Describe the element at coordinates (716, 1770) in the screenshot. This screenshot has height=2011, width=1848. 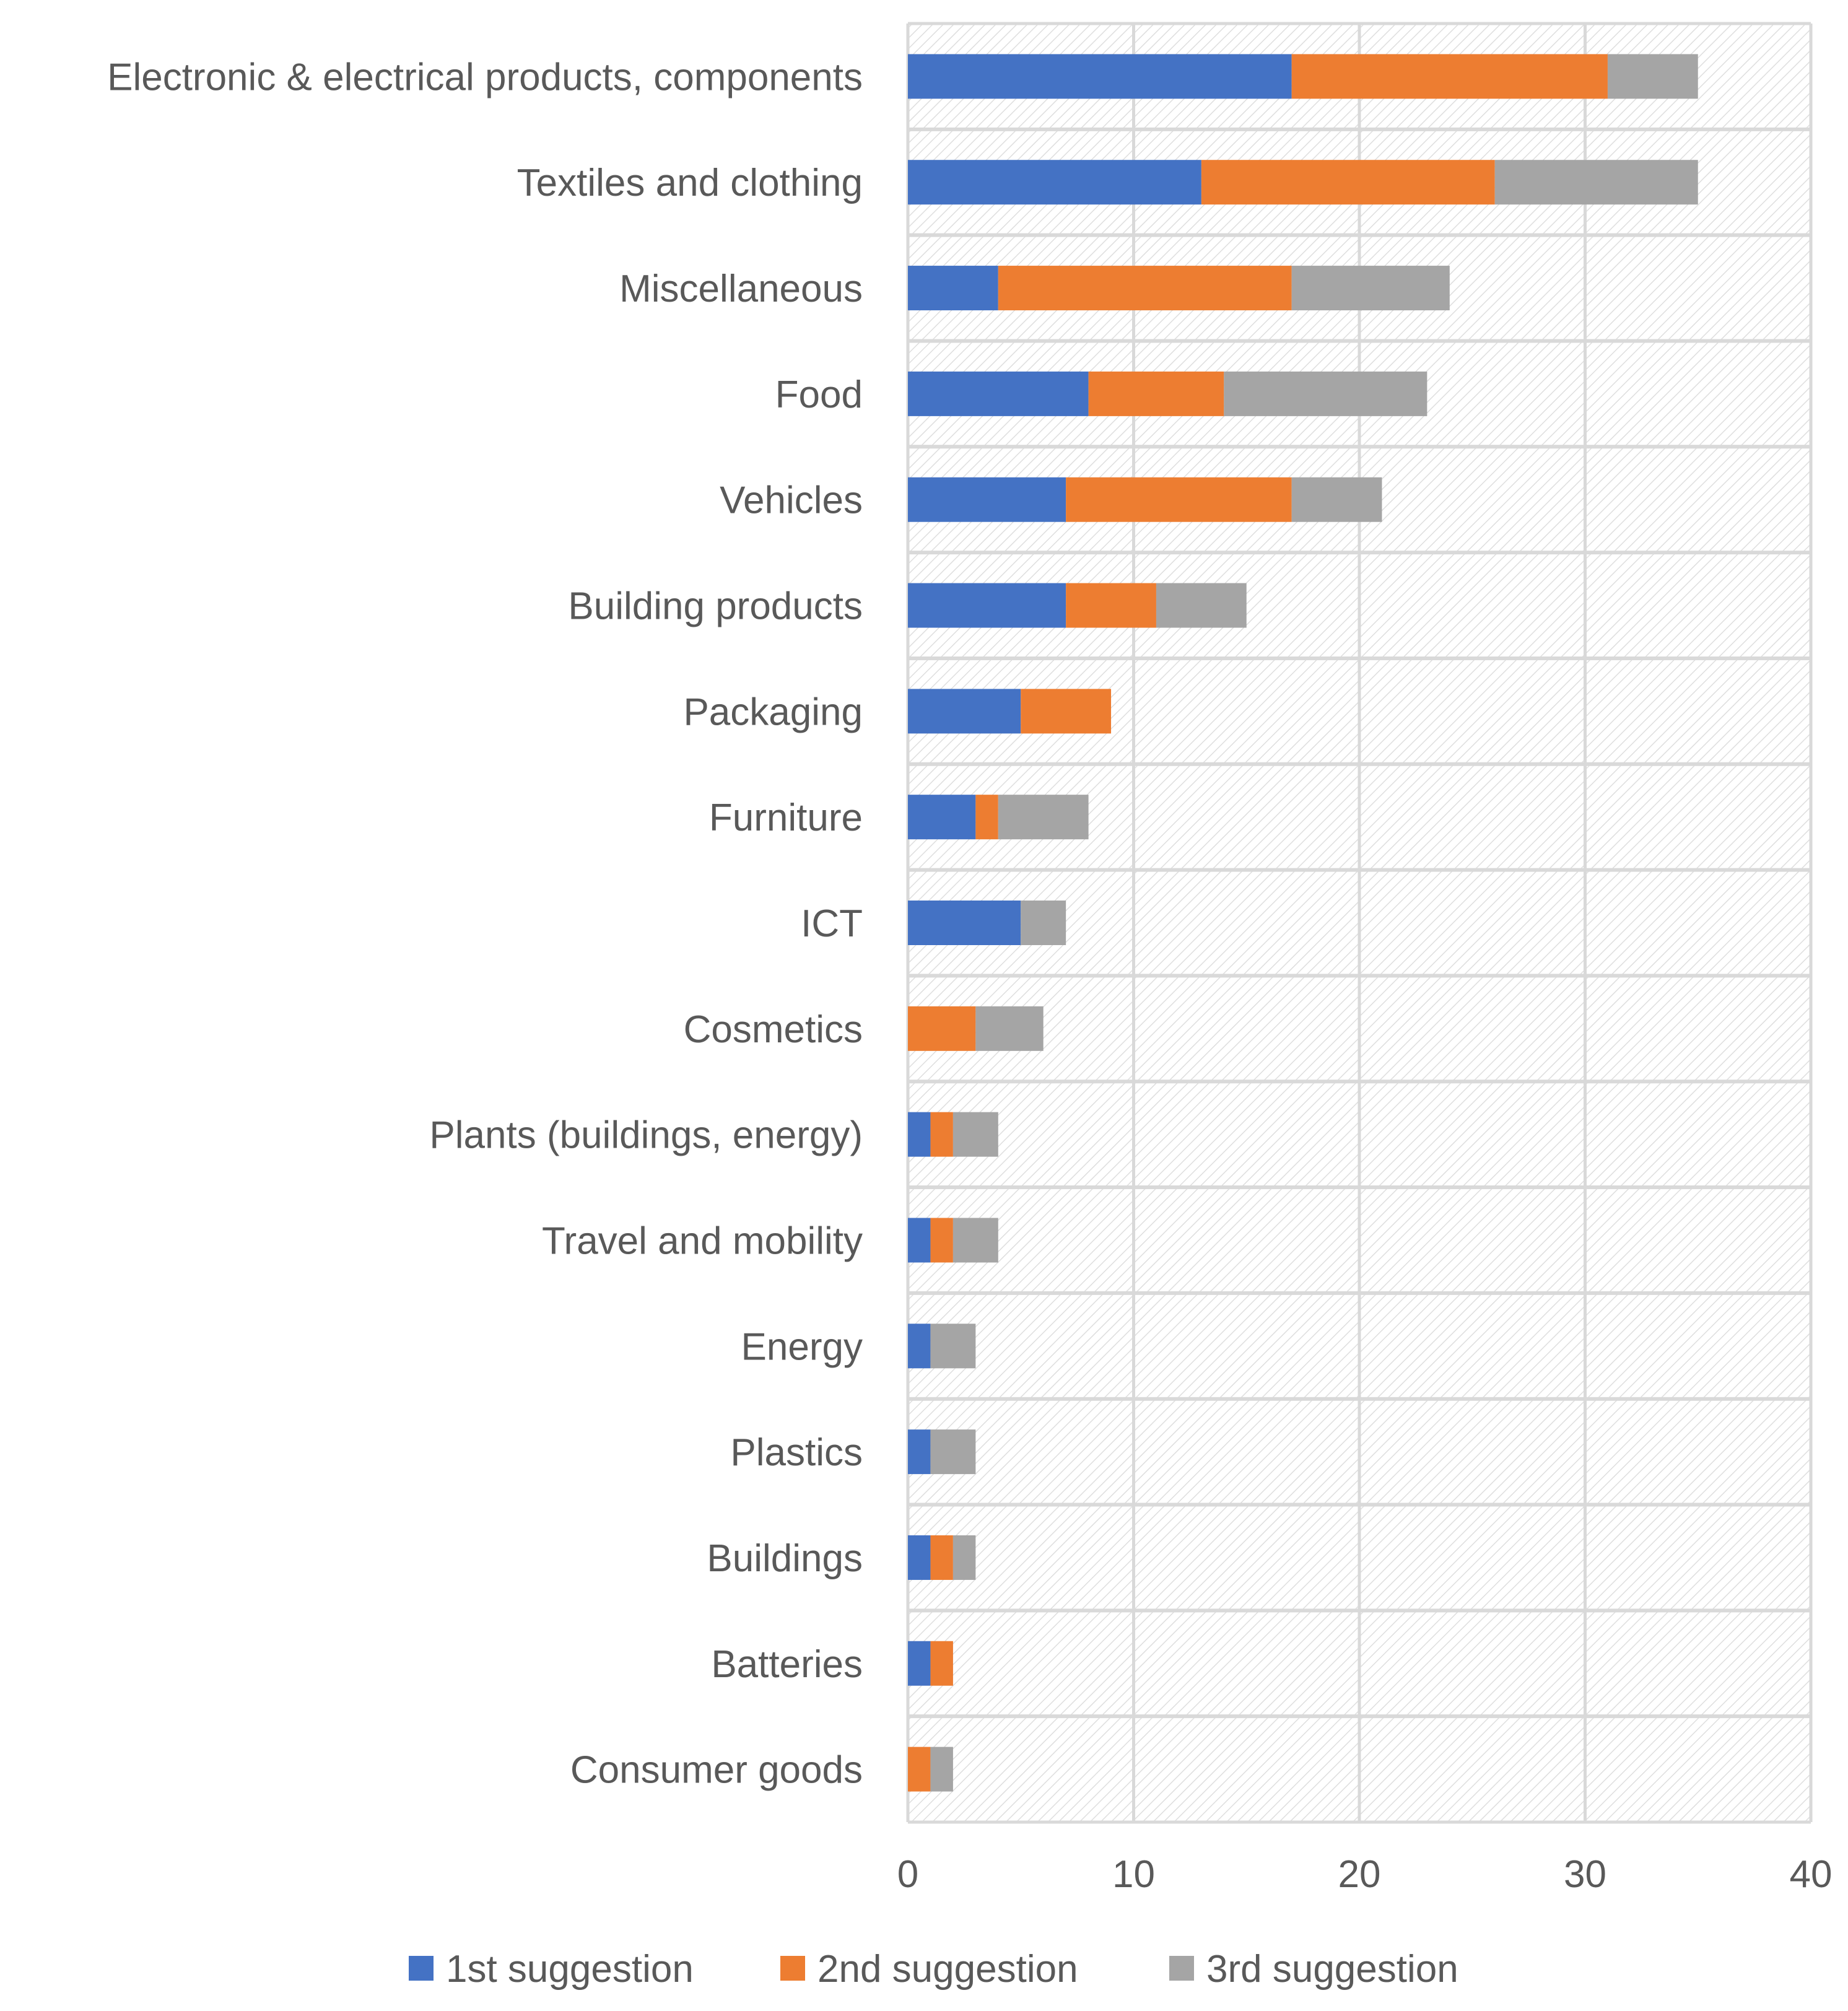
I see `category-label: Consumer goods` at that location.